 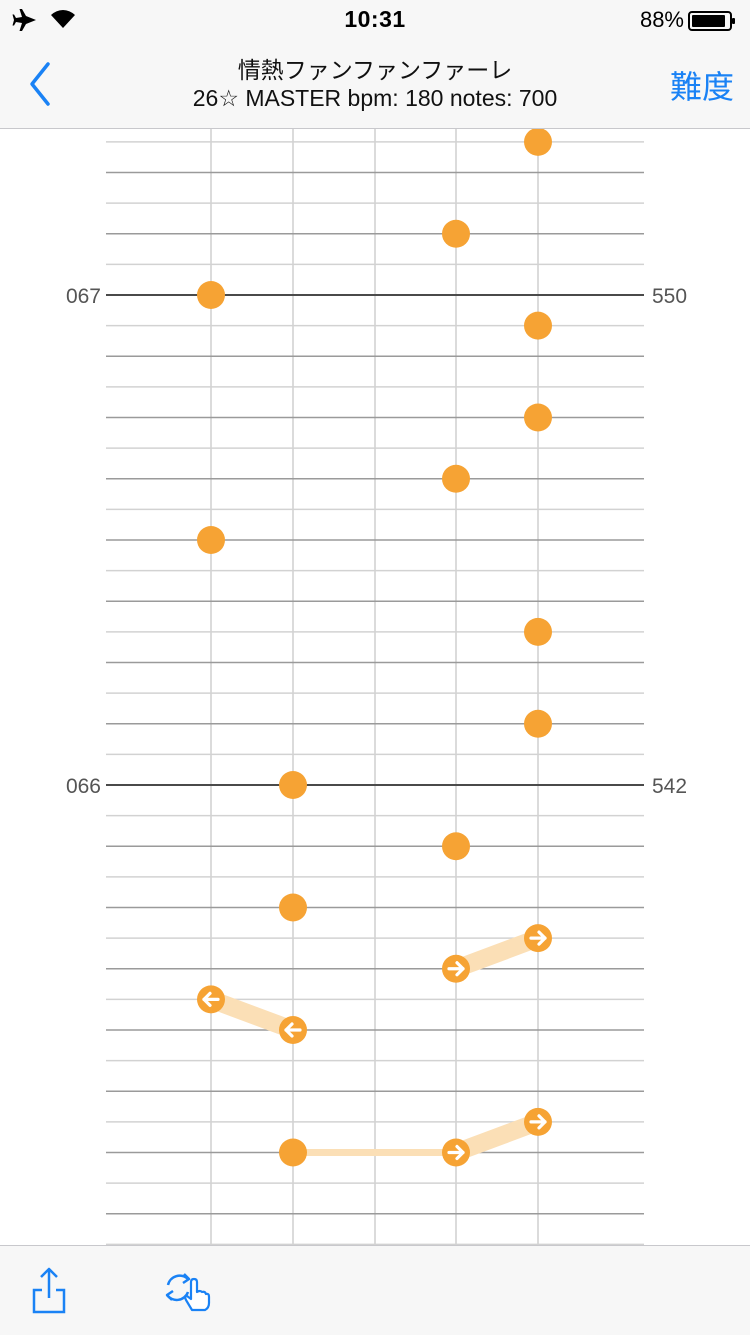 I want to click on bottom-toolbar, so click(x=375, y=1290).